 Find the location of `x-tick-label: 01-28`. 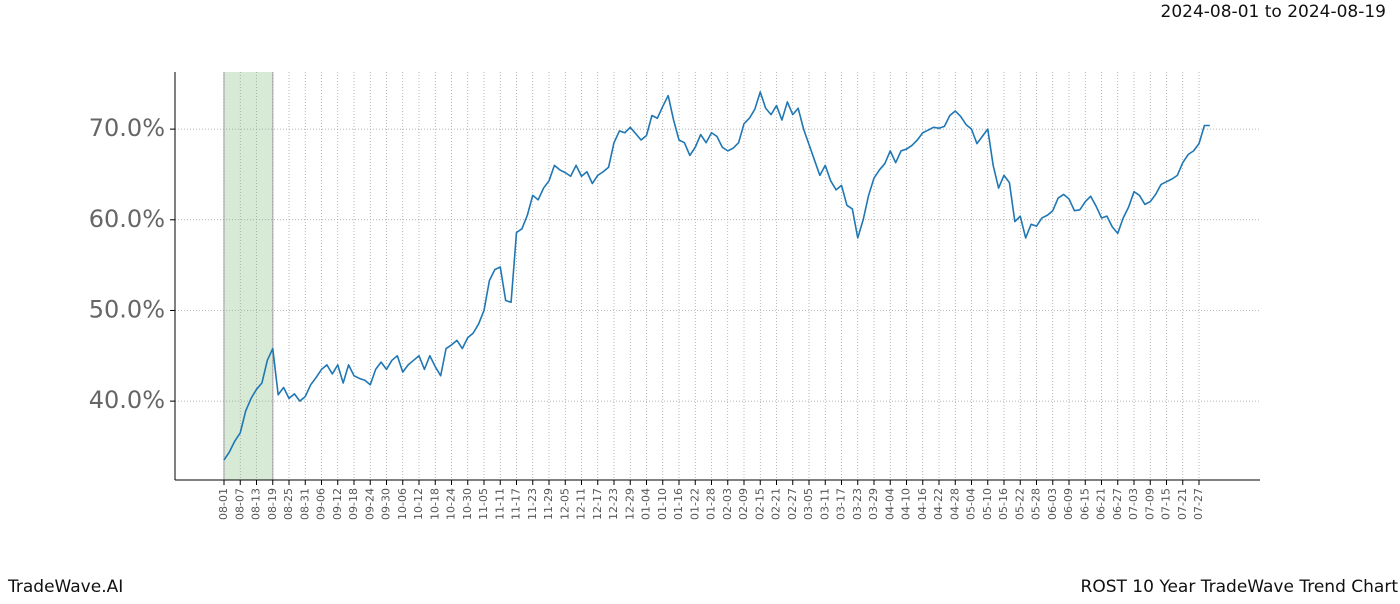

x-tick-label: 01-28 is located at coordinates (711, 504).